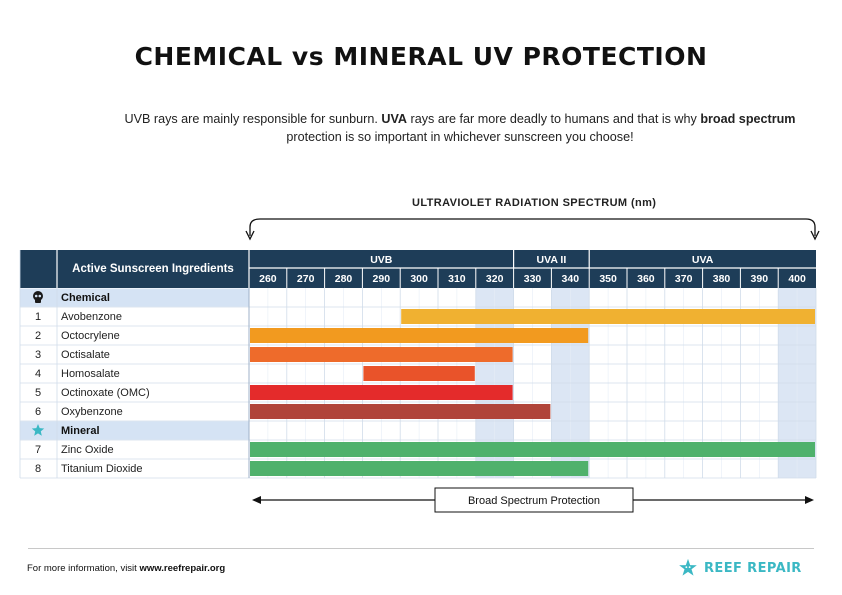 Image resolution: width=842 pixels, height=595 pixels. Describe the element at coordinates (92, 412) in the screenshot. I see `ingredient-label: Oxybenzone` at that location.